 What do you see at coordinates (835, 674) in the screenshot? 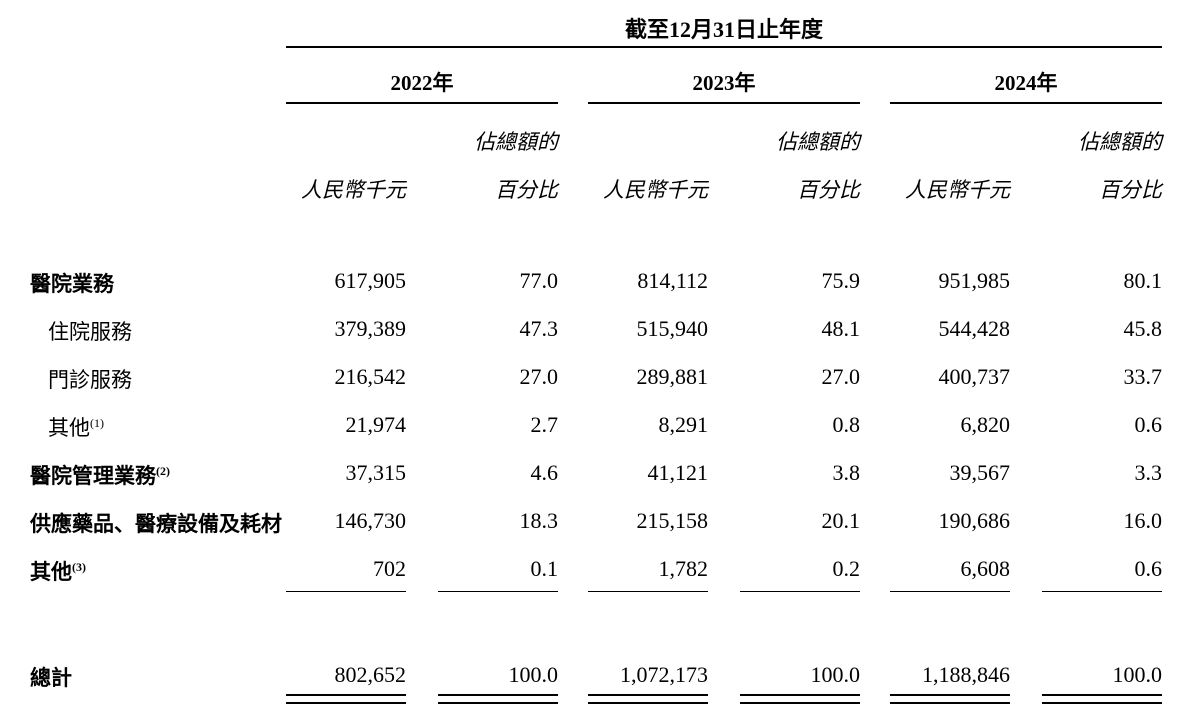
I see `total-2023-pct: 100.0` at bounding box center [835, 674].